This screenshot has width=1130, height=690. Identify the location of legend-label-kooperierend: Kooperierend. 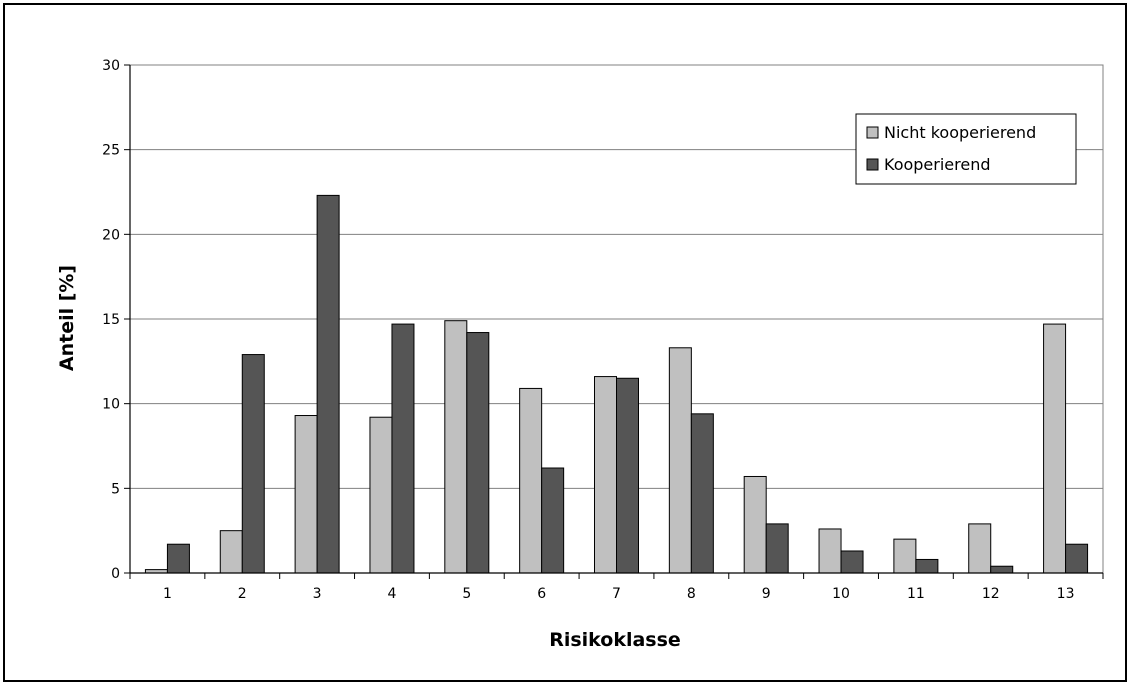
(937, 164).